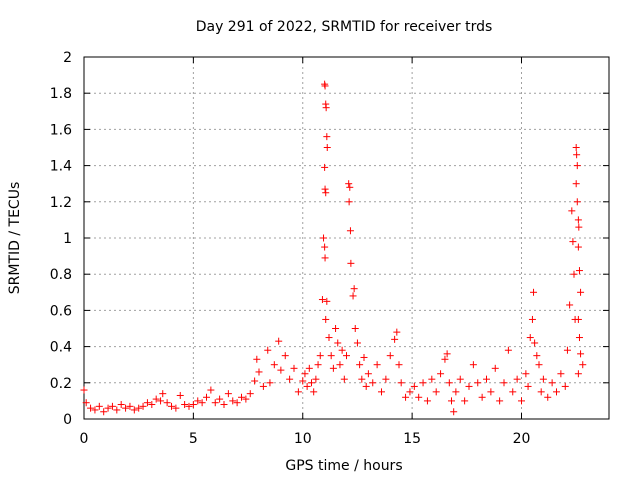 The width and height of the screenshot is (640, 480). What do you see at coordinates (412, 439) in the screenshot?
I see `x-tick-label: 15` at bounding box center [412, 439].